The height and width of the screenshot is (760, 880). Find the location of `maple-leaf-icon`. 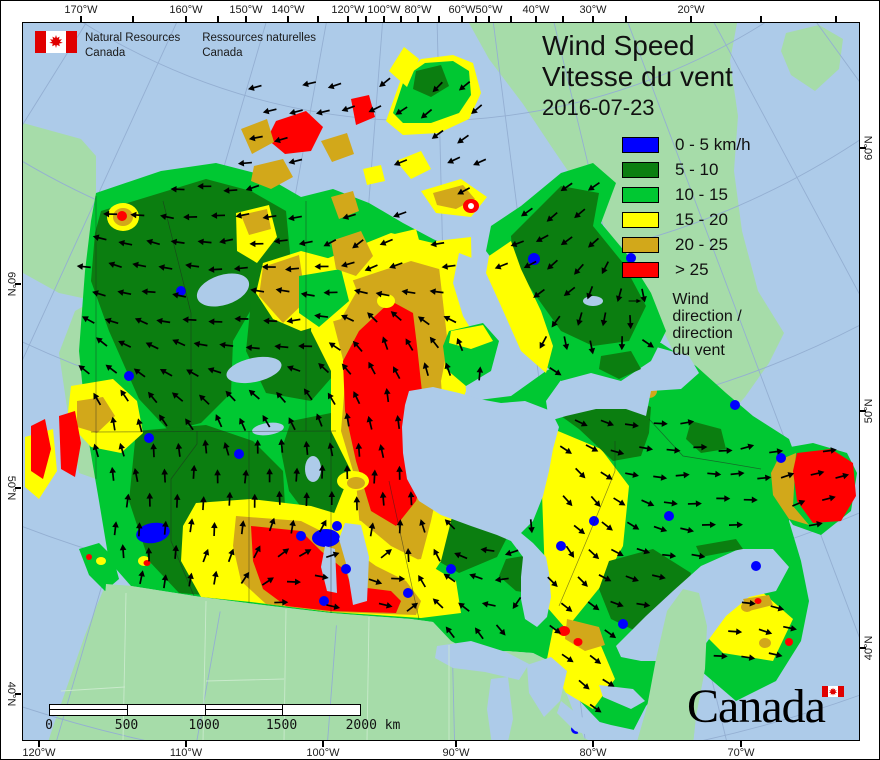

maple-leaf-icon is located at coordinates (56, 41).